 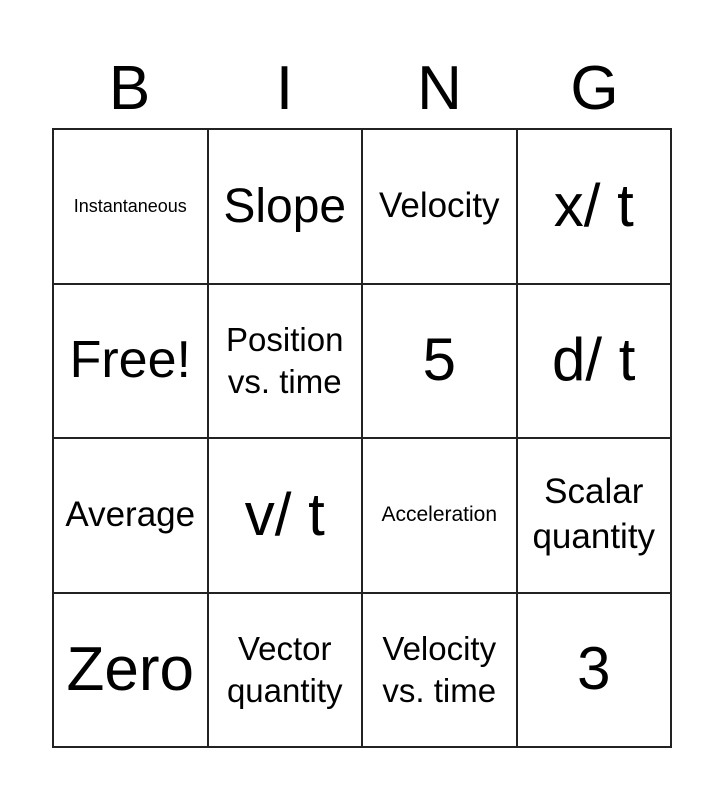 What do you see at coordinates (130, 515) in the screenshot?
I see `bingo-cell: Average` at bounding box center [130, 515].